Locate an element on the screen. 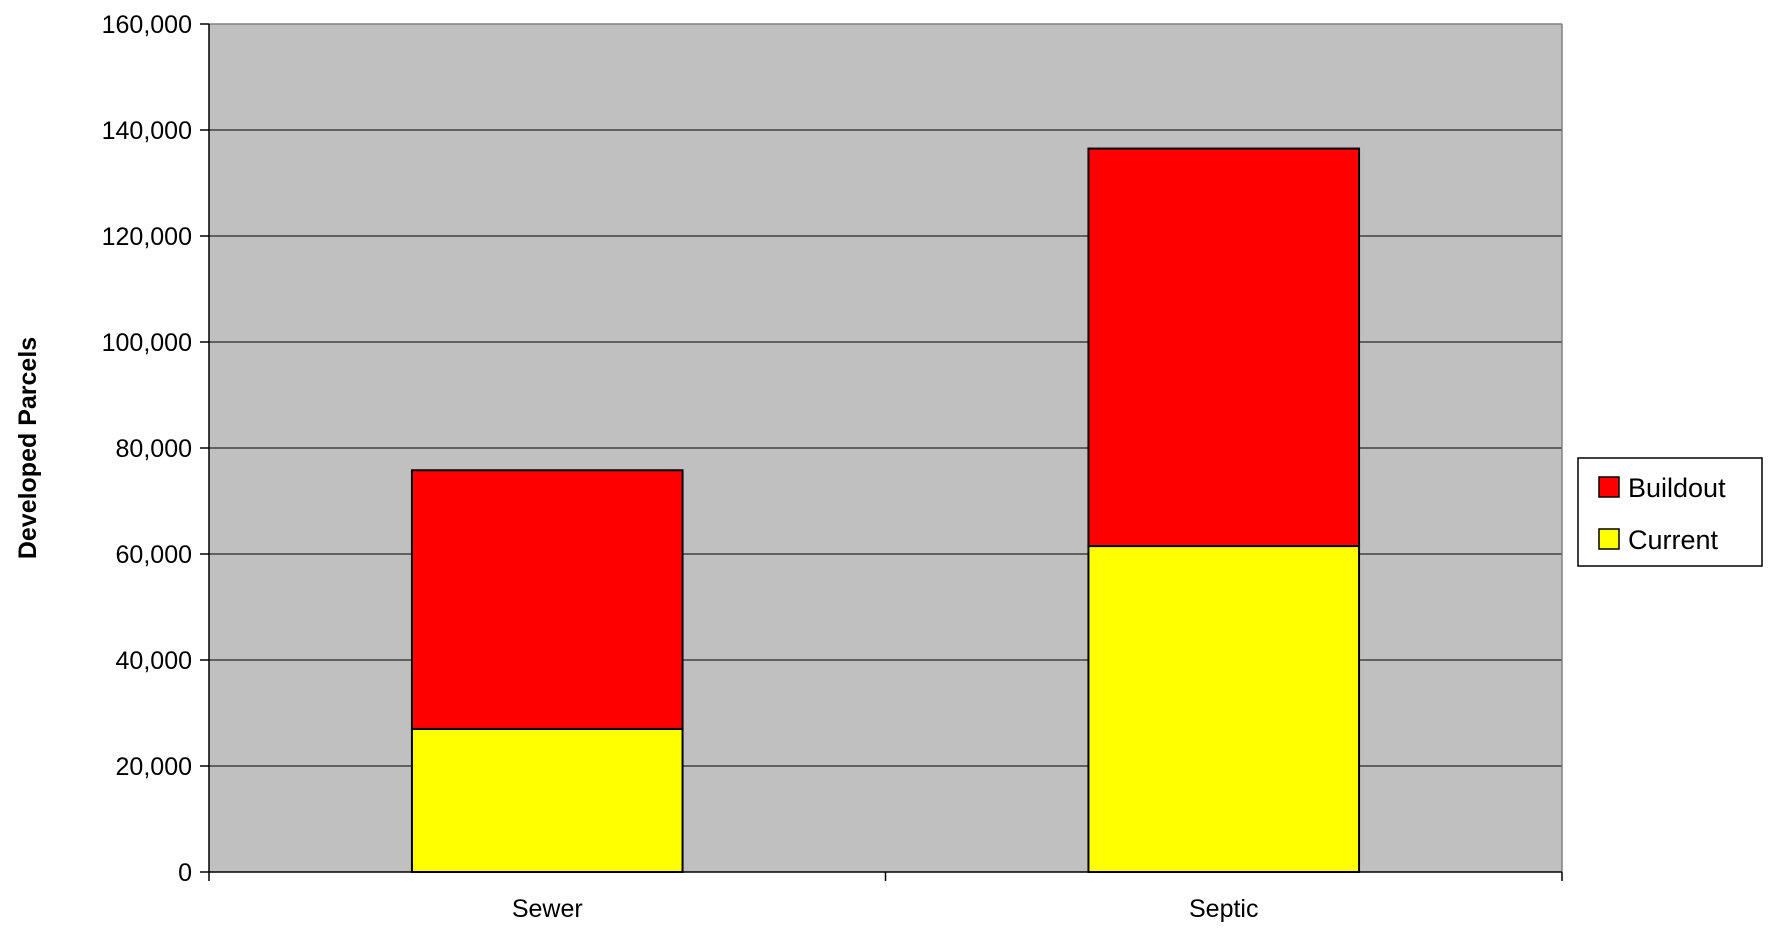 The height and width of the screenshot is (938, 1769). bar-septic-current is located at coordinates (1224, 709).